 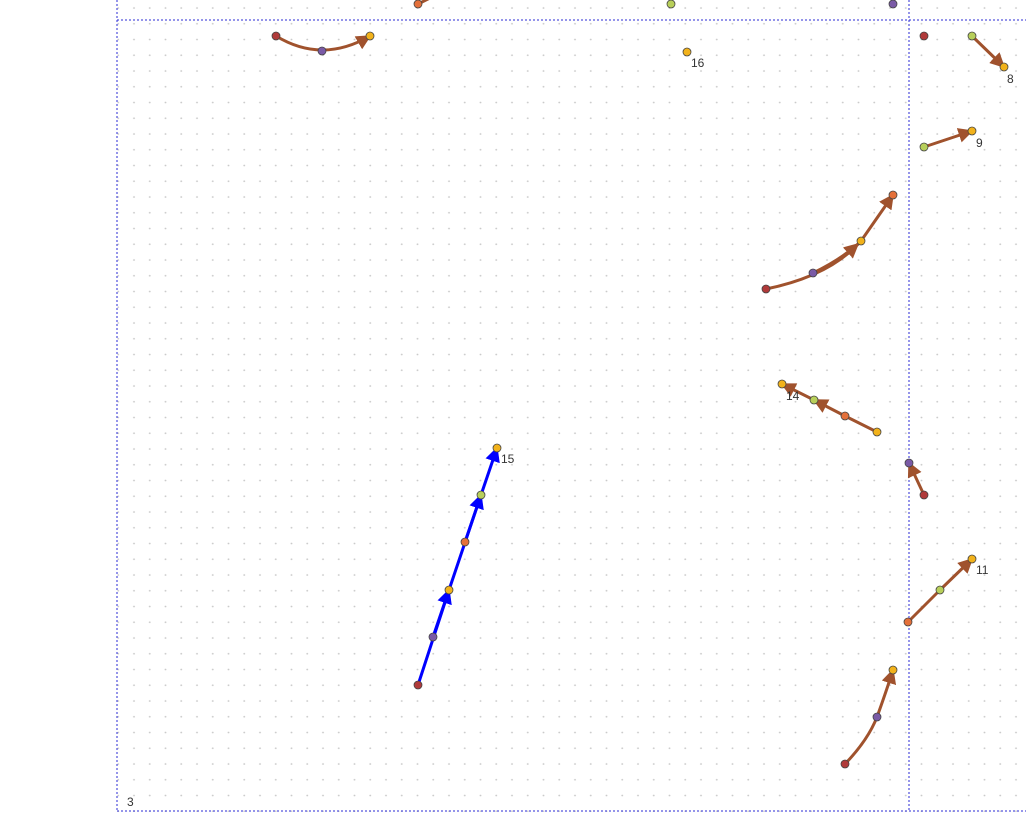 What do you see at coordinates (924, 606) in the screenshot?
I see `edge-11-seg-a` at bounding box center [924, 606].